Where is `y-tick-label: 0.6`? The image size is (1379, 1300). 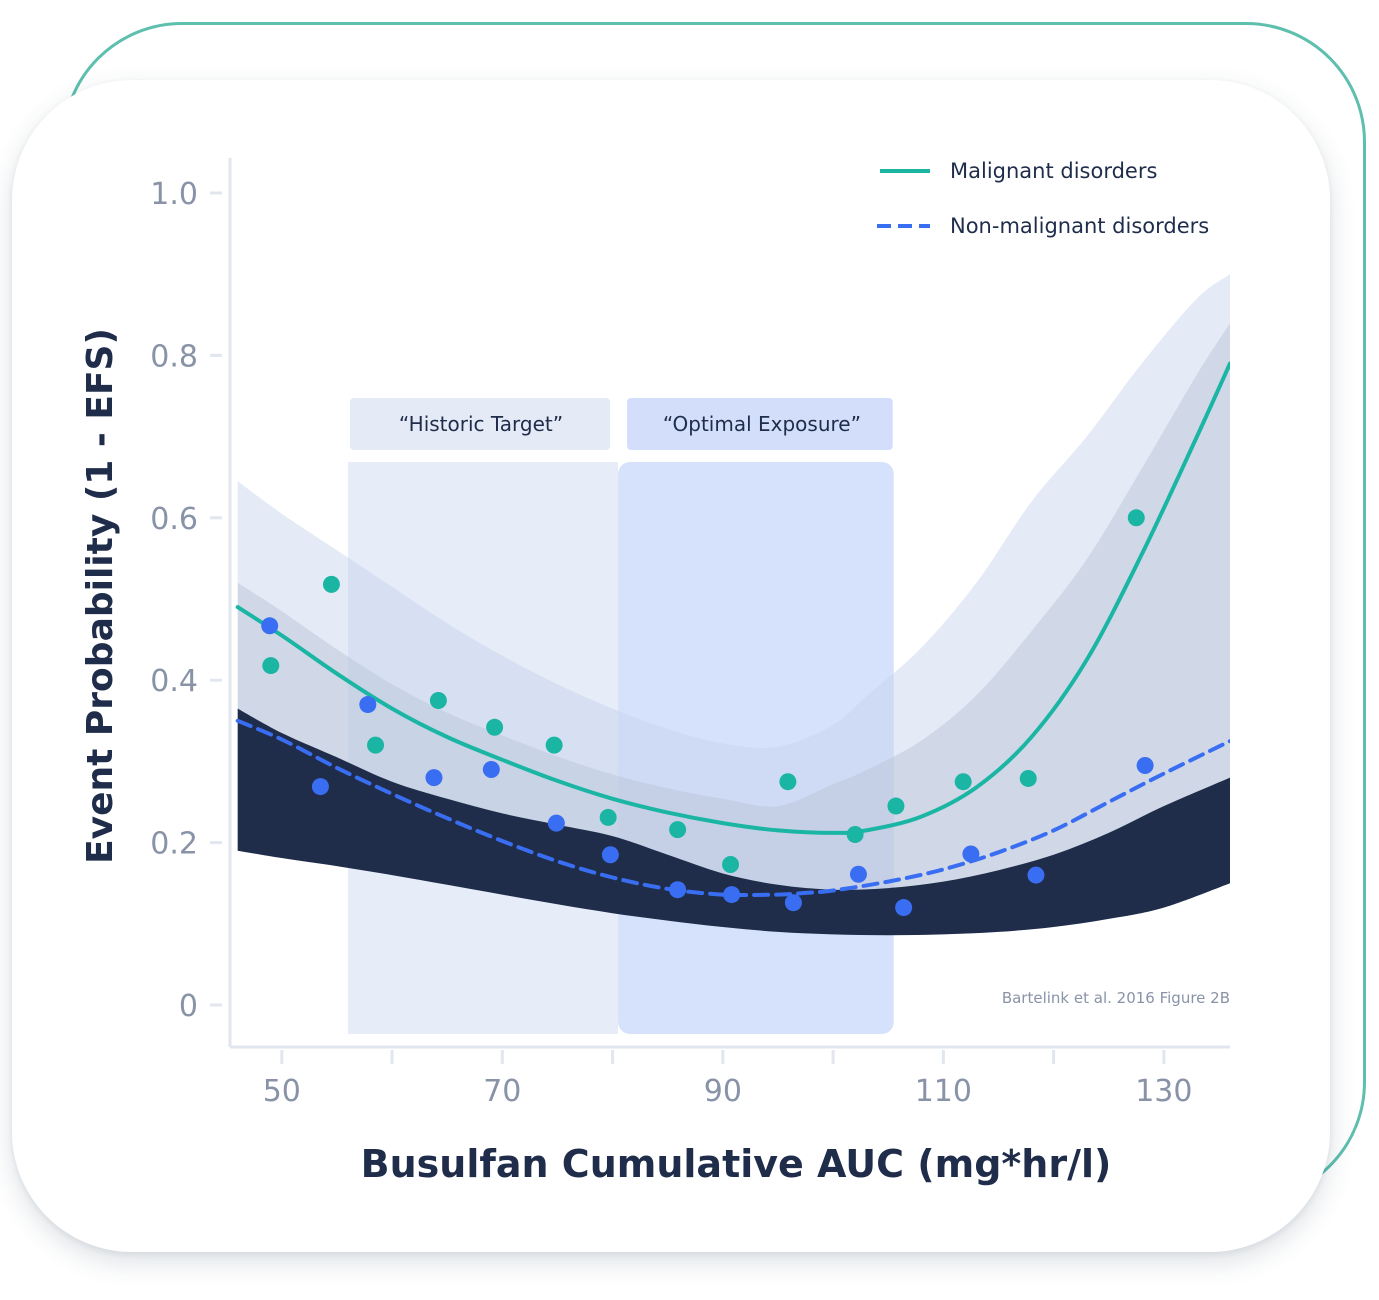
y-tick-label: 0.6 is located at coordinates (174, 519).